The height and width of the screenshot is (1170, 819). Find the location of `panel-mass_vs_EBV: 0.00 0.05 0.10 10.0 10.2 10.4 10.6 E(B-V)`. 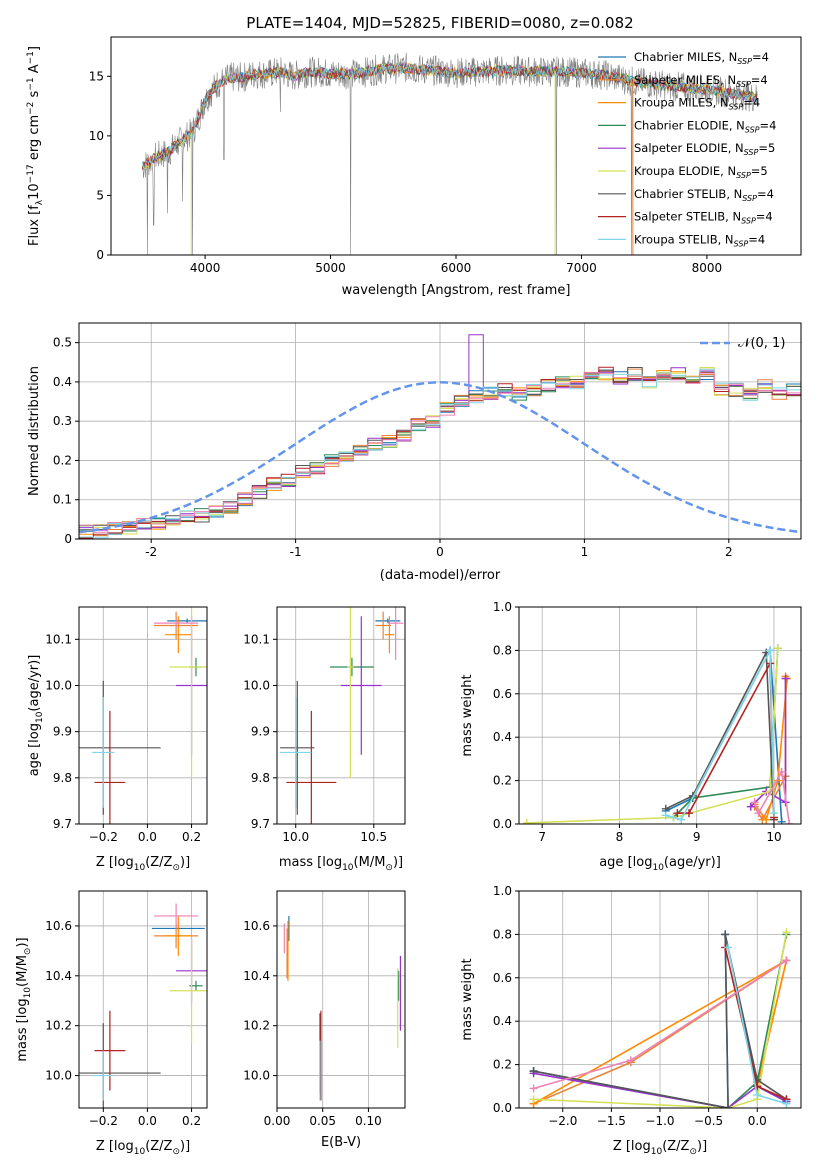

panel-mass_vs_EBV: 0.00 0.05 0.10 10.0 10.2 10.4 10.6 E(B-V) is located at coordinates (324, 1020).